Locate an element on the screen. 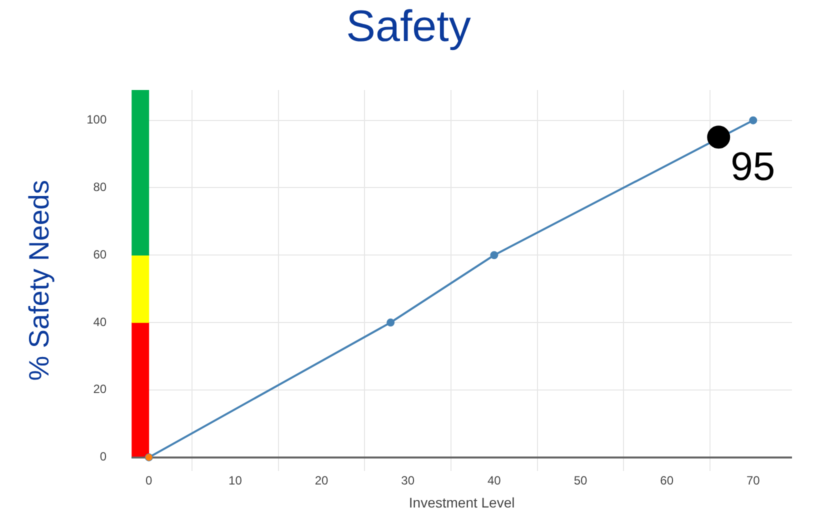 The image size is (817, 526). y-axis-title: % Safety Needs is located at coordinates (39, 280).